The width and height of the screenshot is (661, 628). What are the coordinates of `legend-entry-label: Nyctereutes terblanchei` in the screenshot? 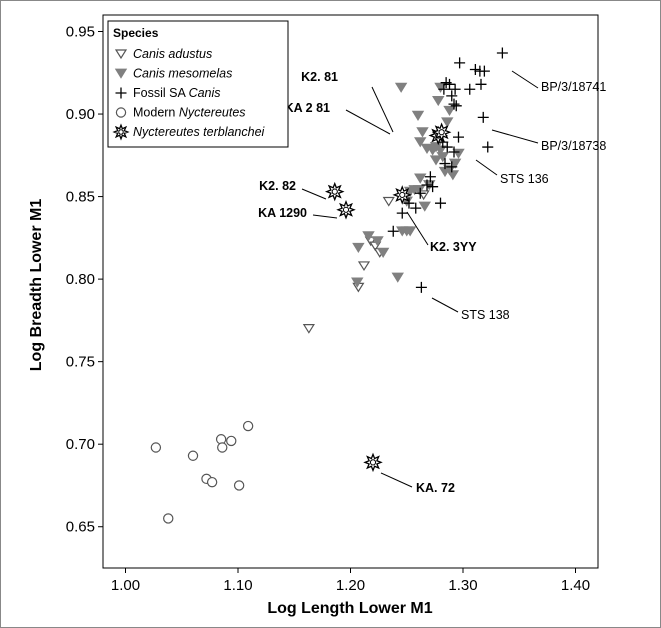 It's located at (199, 132).